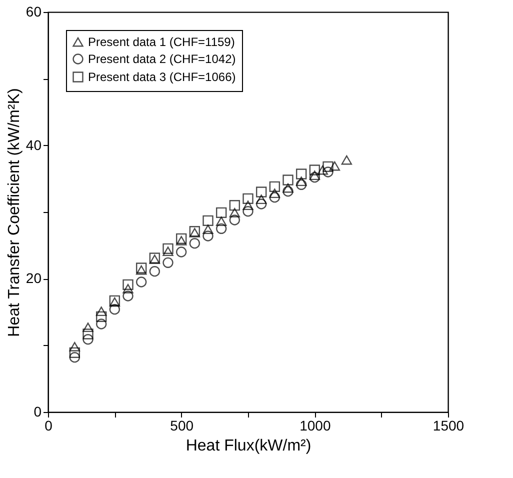 This screenshot has height=478, width=513. I want to click on y-tick-label: 60, so click(34, 12).